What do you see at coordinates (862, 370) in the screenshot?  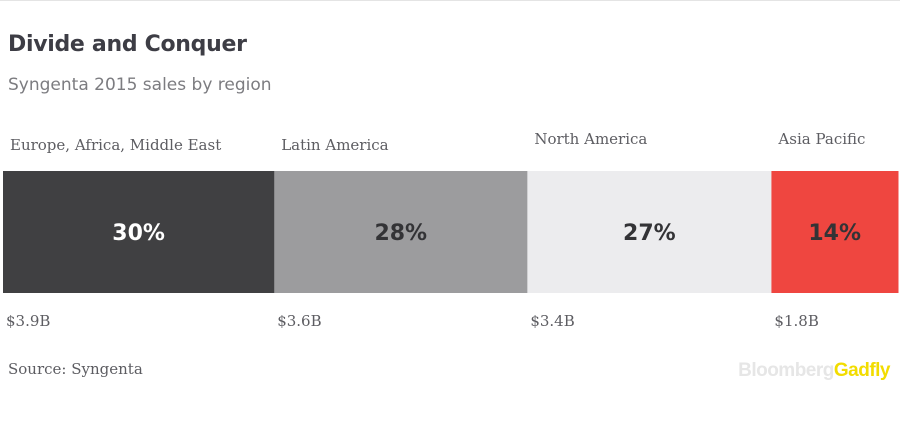 I see `brand-logo-part2: Gadfly` at bounding box center [862, 370].